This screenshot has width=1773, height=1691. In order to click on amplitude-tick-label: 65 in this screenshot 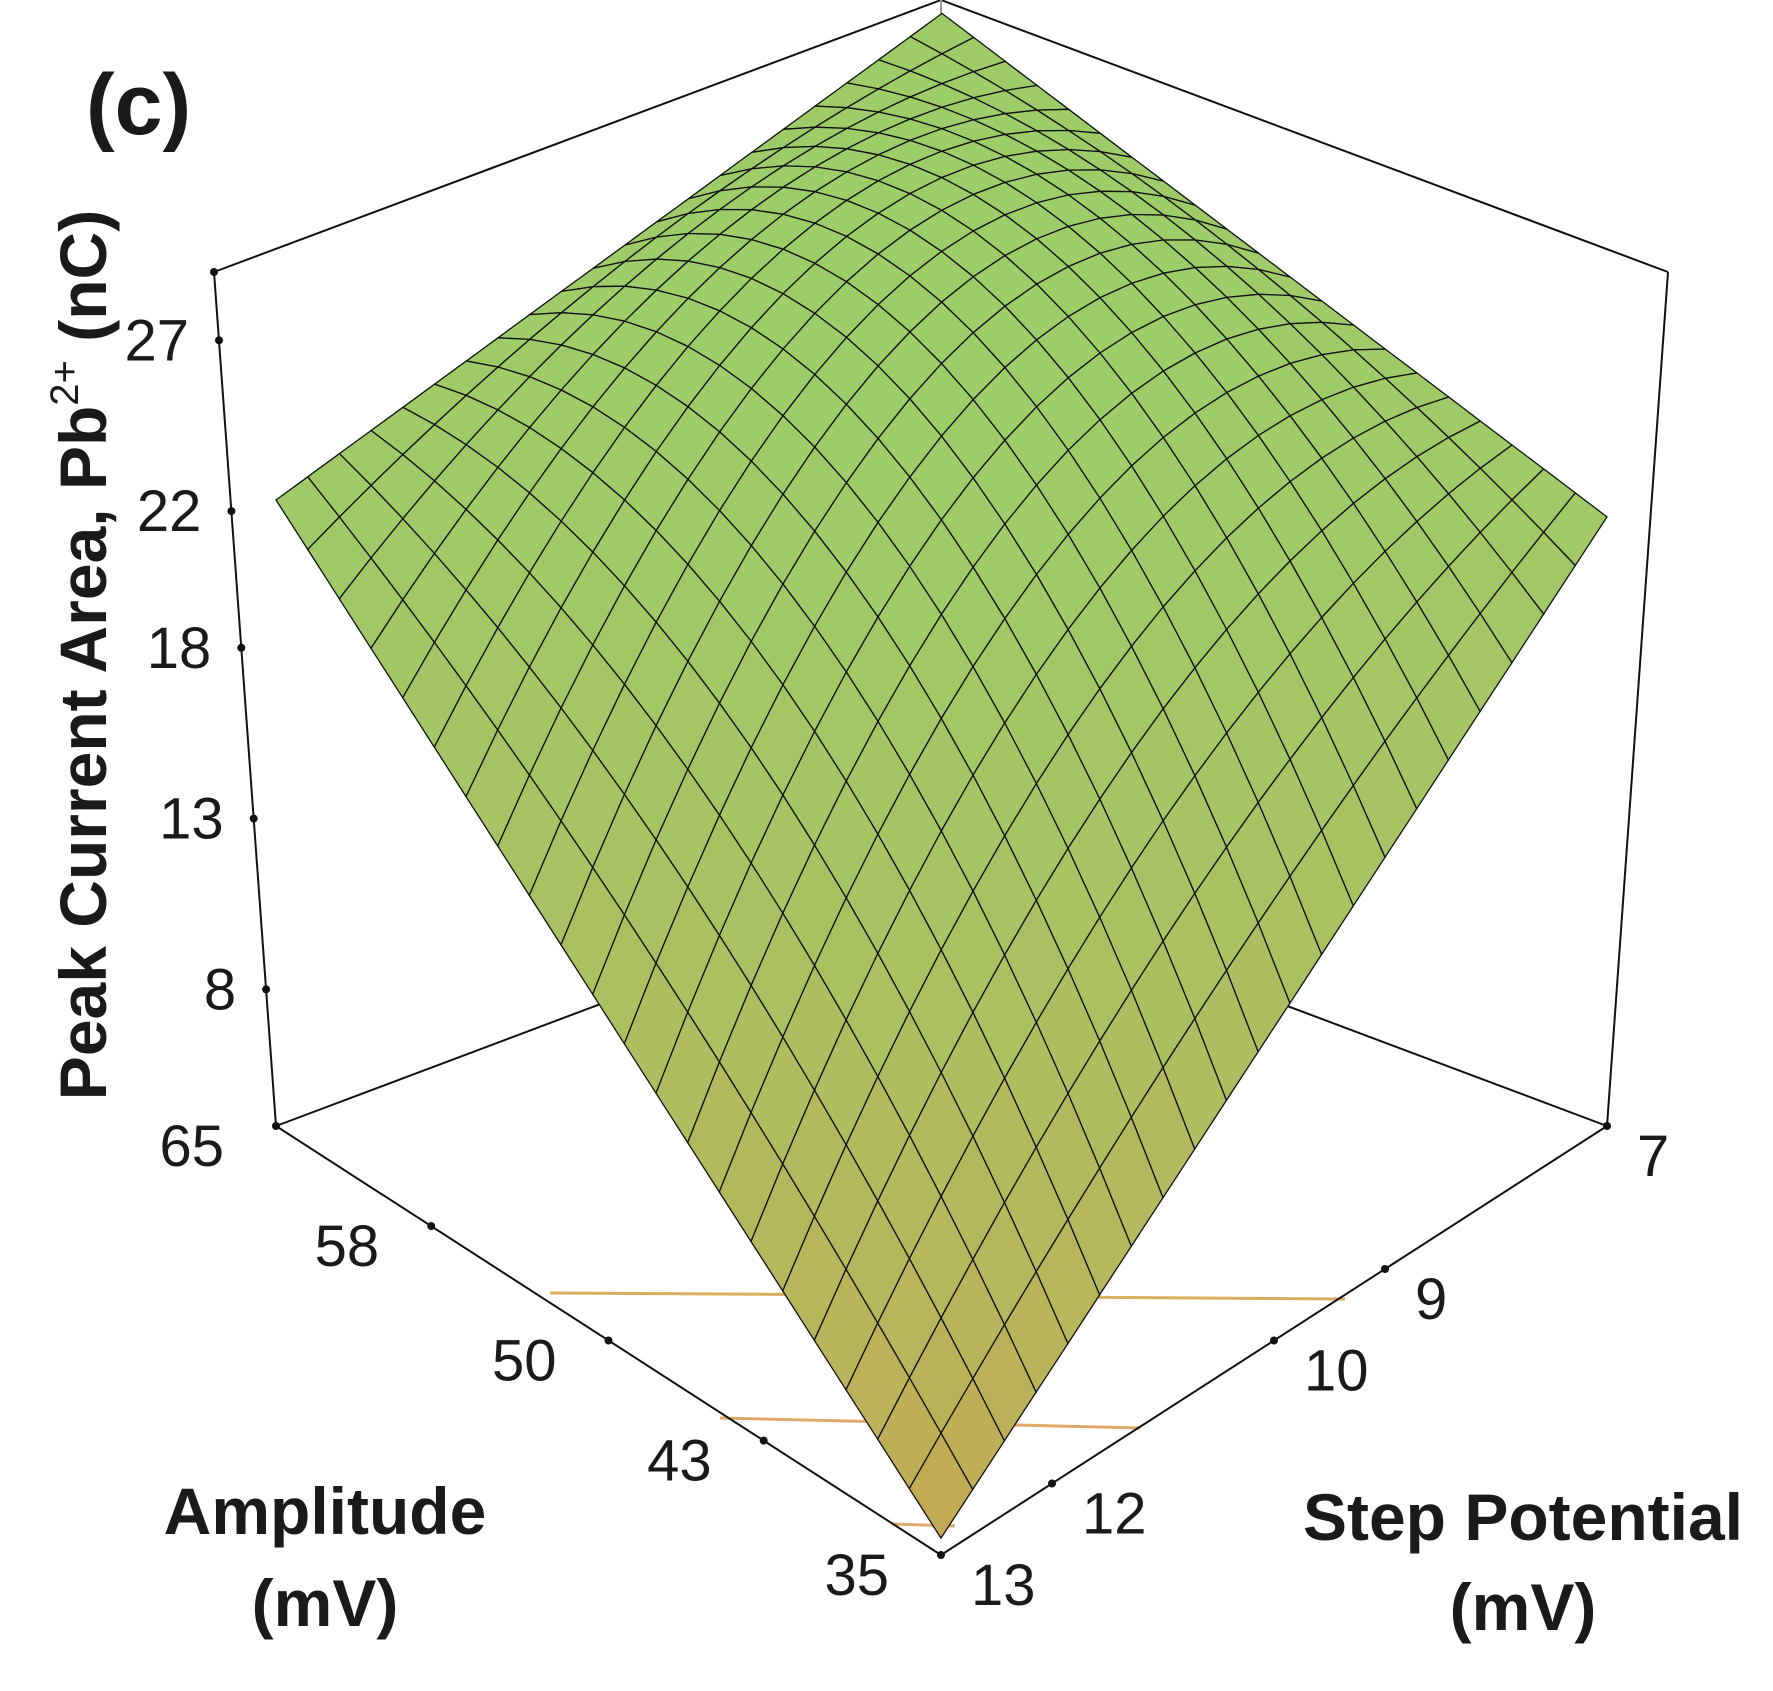, I will do `click(191, 1146)`.